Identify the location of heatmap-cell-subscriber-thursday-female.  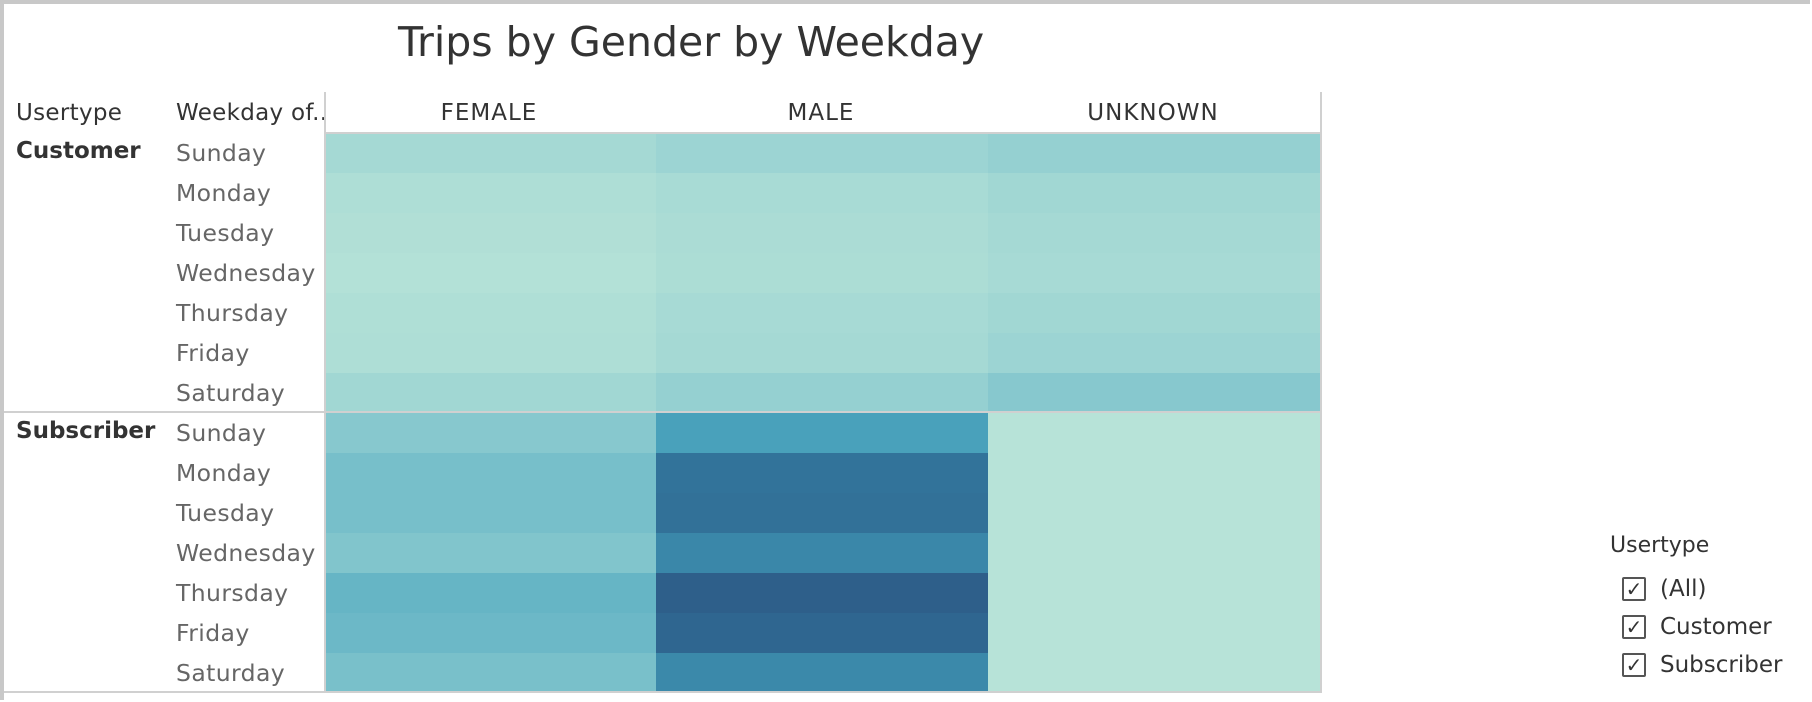
(490, 593).